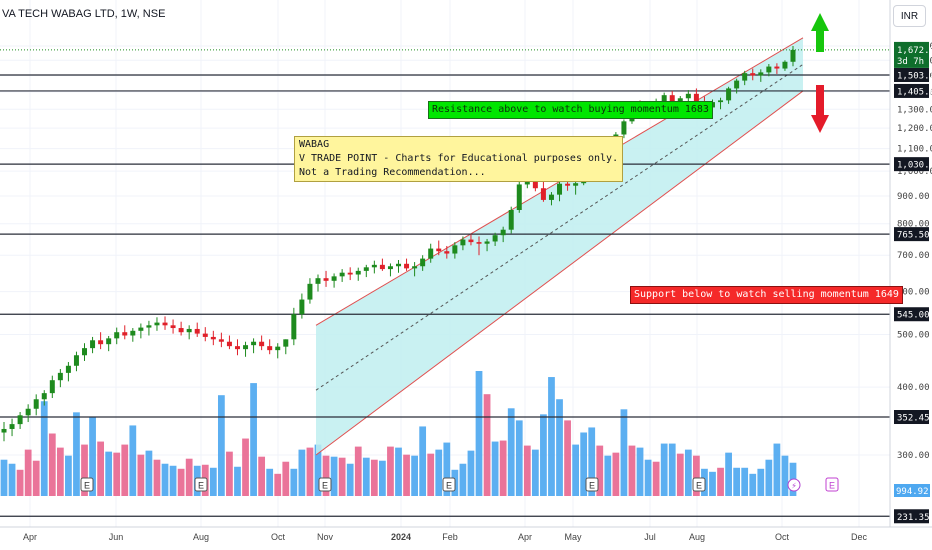 The image size is (932, 550). What do you see at coordinates (820, 109) in the screenshot?
I see `down-arrow-icon` at bounding box center [820, 109].